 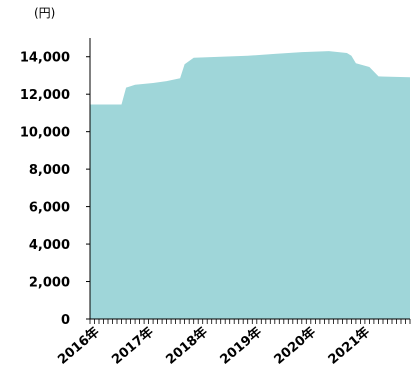 I want to click on x-tick-label: 2018年, so click(x=187, y=346).